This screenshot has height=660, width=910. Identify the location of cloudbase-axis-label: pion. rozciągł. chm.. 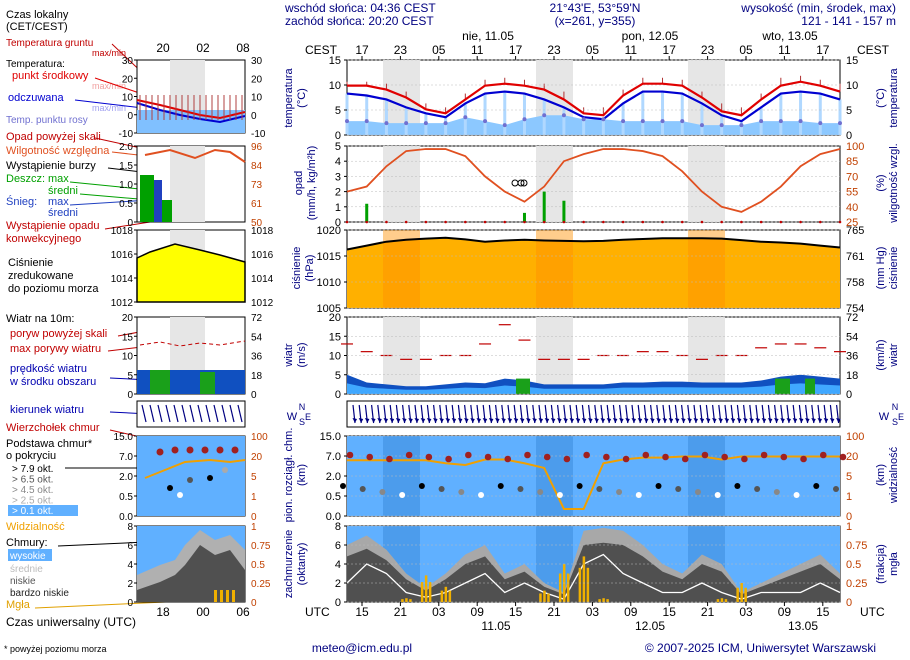
(289, 475).